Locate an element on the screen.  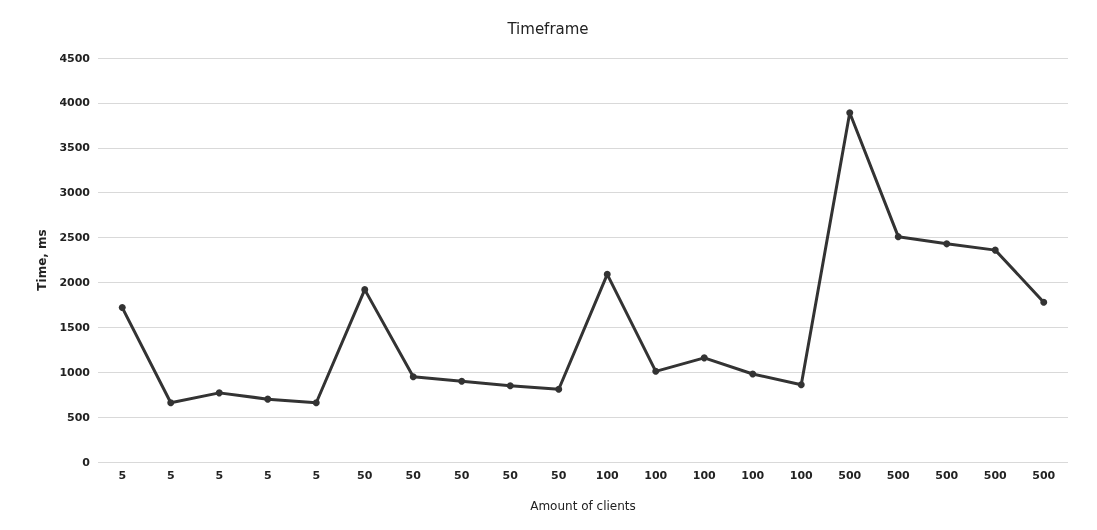
y-tick-label: 1500 is located at coordinates (75, 327).